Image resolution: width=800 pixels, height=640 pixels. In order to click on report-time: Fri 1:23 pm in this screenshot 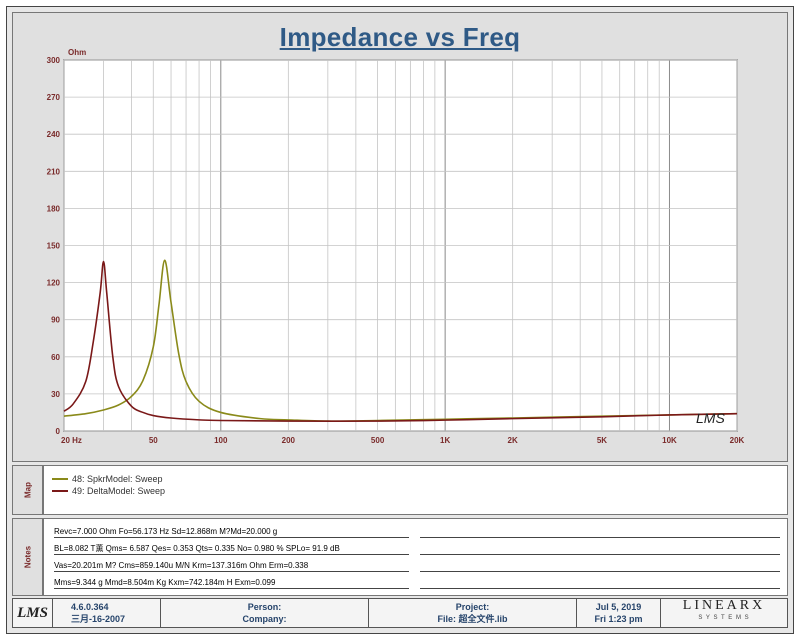, I will do `click(618, 619)`.